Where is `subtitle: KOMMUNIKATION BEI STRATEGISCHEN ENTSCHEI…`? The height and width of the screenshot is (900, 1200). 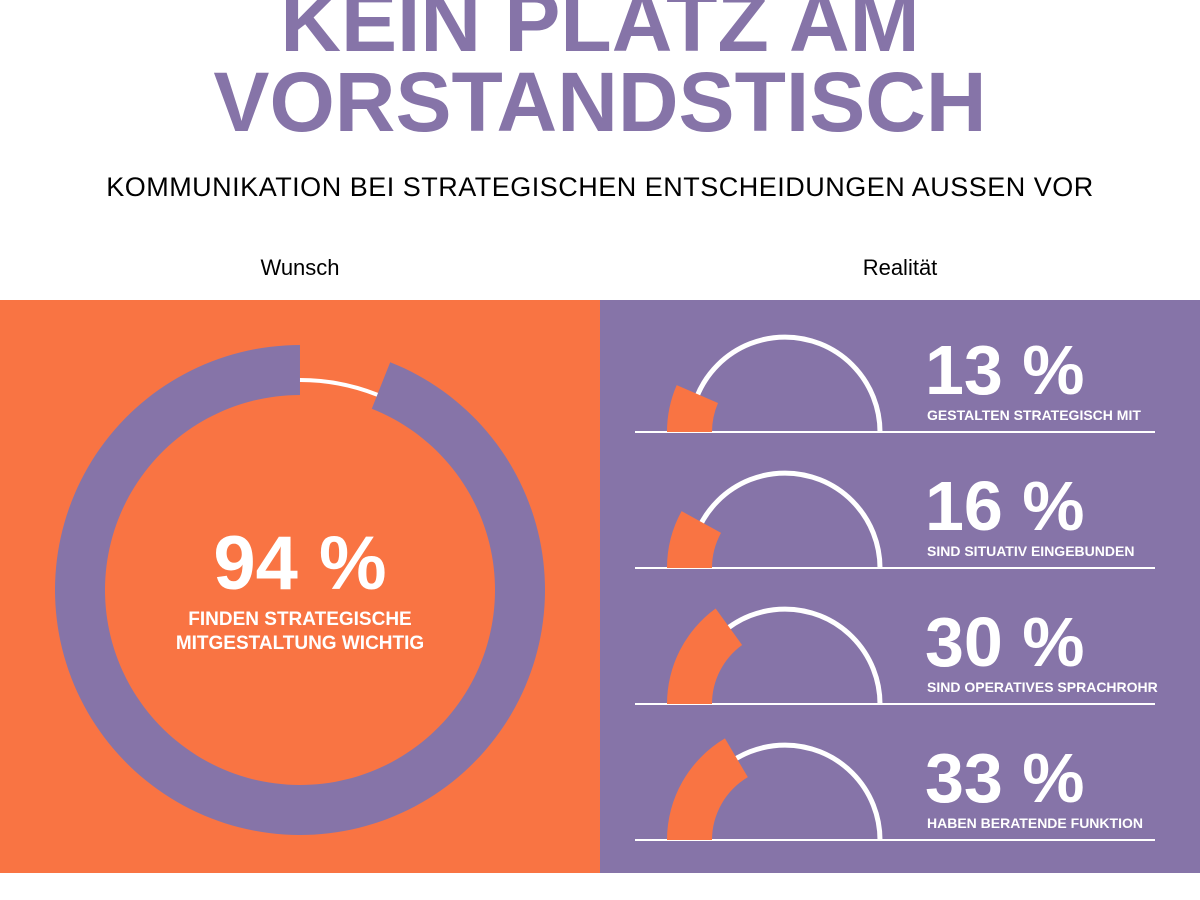
subtitle: KOMMUNIKATION BEI STRATEGISCHEN ENTSCHEI… is located at coordinates (600, 187).